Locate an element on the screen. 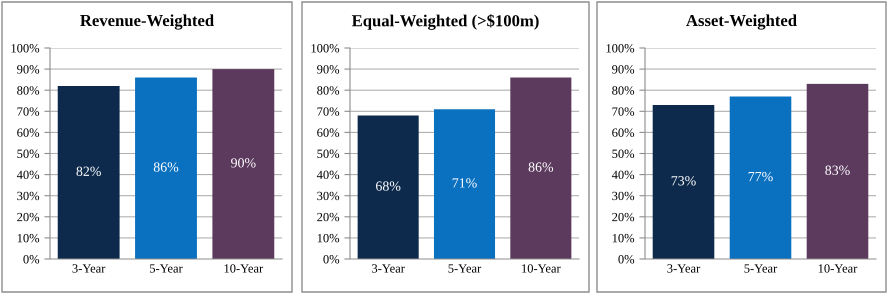 The height and width of the screenshot is (294, 889). data-label: 82% is located at coordinates (88, 171).